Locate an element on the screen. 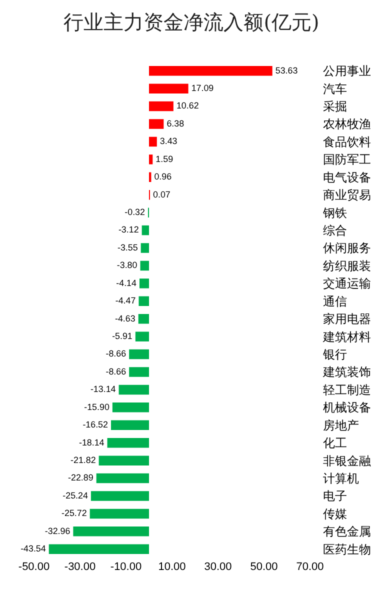 Image resolution: width=383 pixels, height=596 pixels. data-label: 0.96 is located at coordinates (163, 177).